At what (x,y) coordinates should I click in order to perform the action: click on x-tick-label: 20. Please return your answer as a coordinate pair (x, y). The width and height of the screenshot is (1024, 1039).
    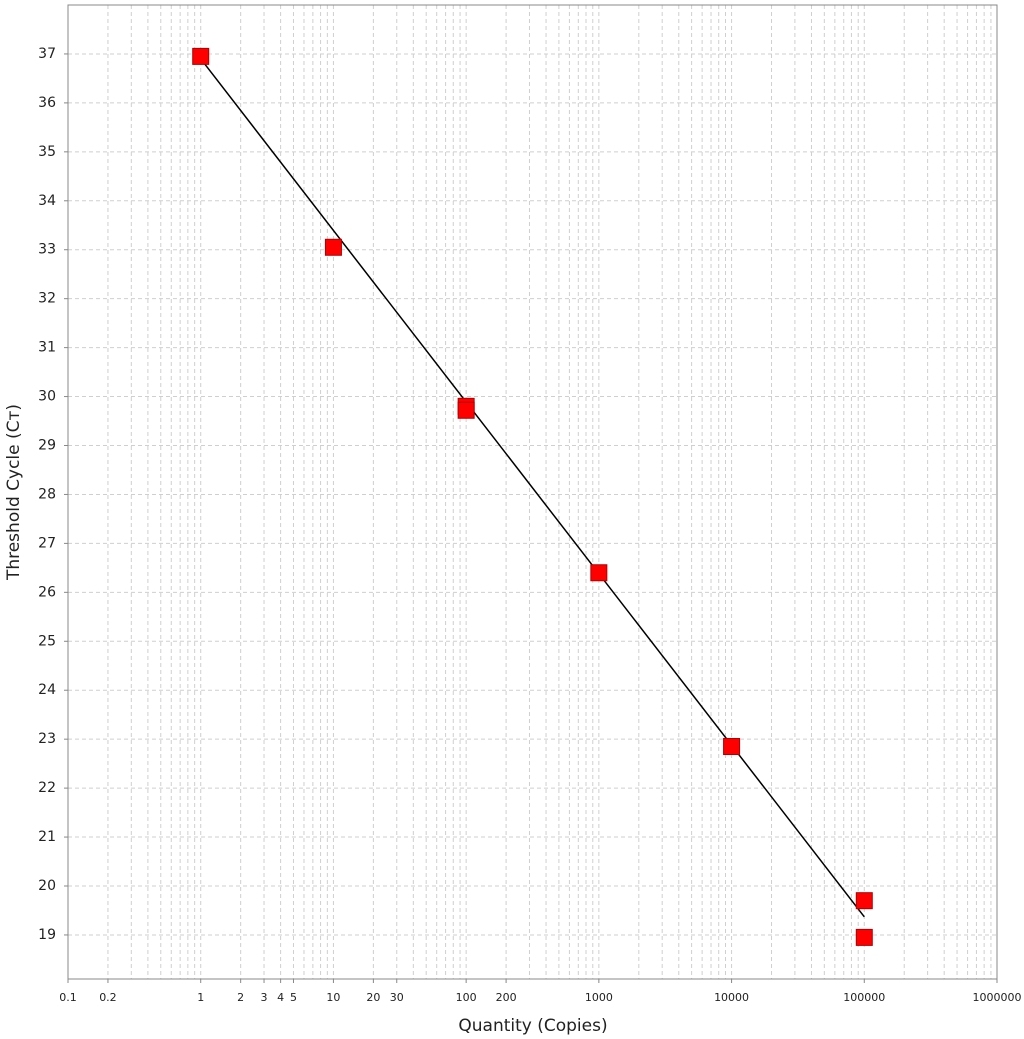
    Looking at the image, I should click on (373, 997).